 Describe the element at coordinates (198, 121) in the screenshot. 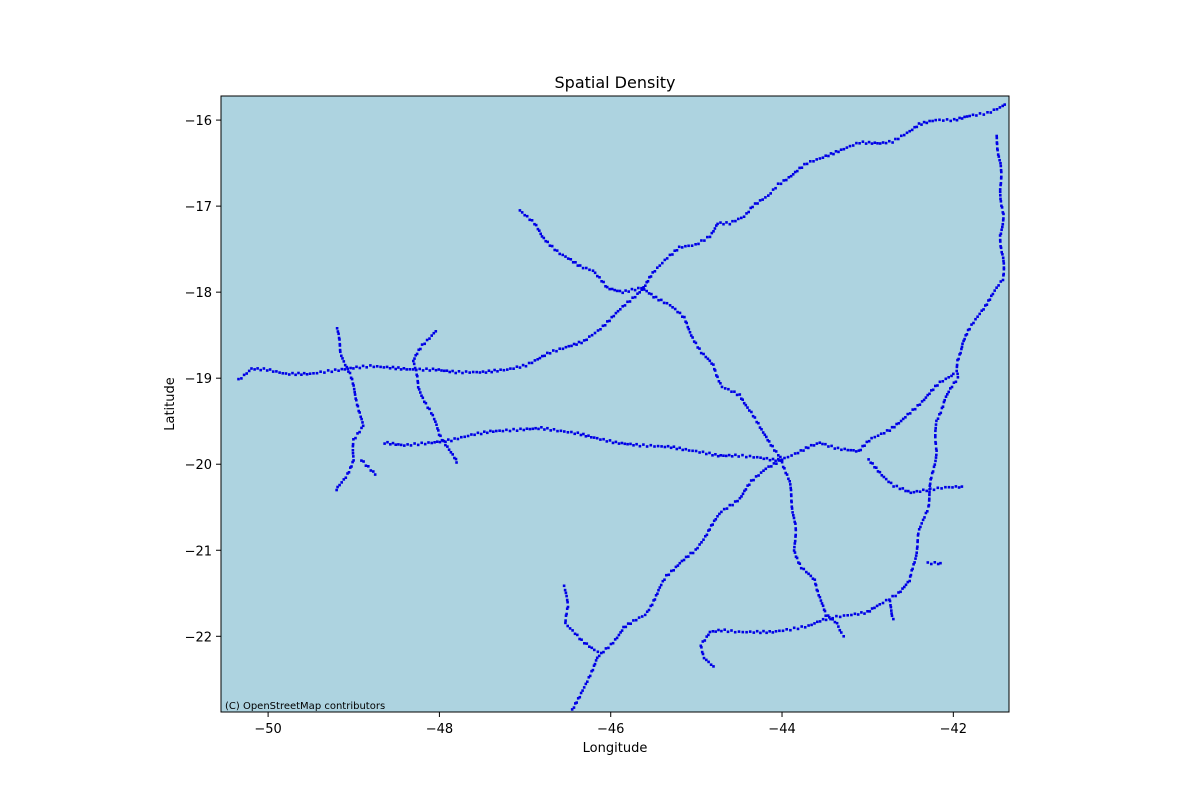

I see `y-tick-label: −16` at that location.